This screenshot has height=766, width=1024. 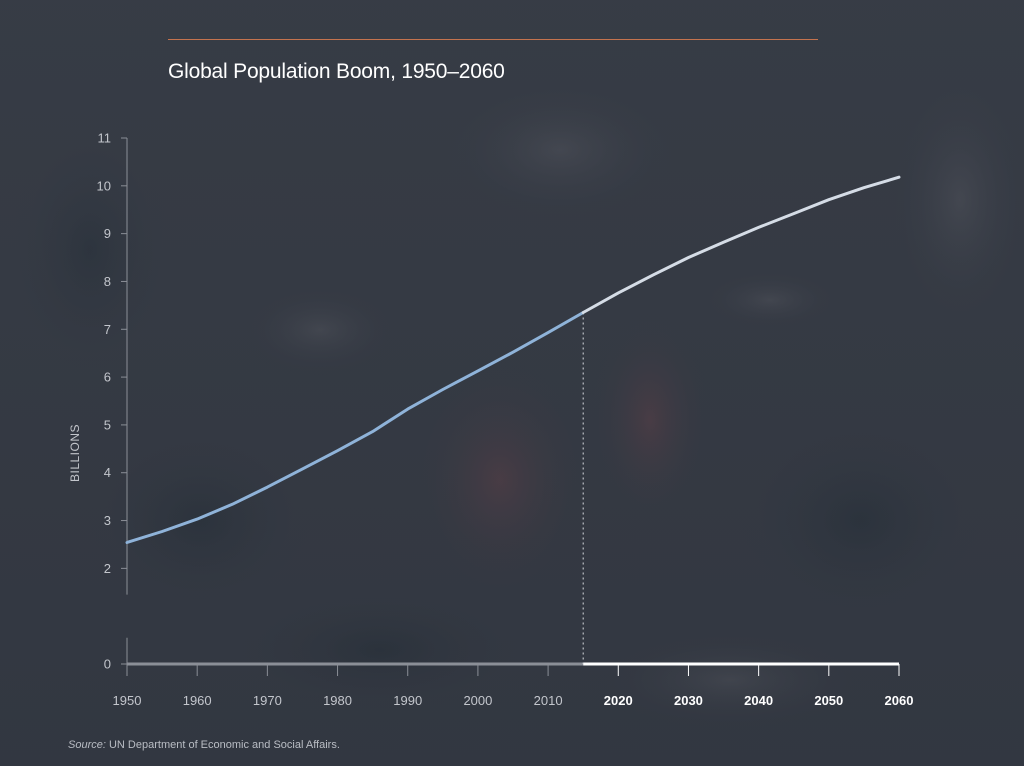 I want to click on source-label: Source:, so click(x=87, y=745).